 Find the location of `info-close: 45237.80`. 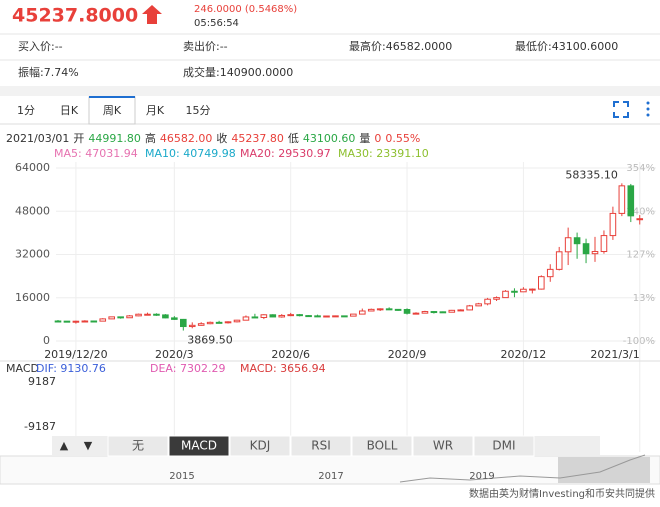

info-close: 45237.80 is located at coordinates (257, 138).